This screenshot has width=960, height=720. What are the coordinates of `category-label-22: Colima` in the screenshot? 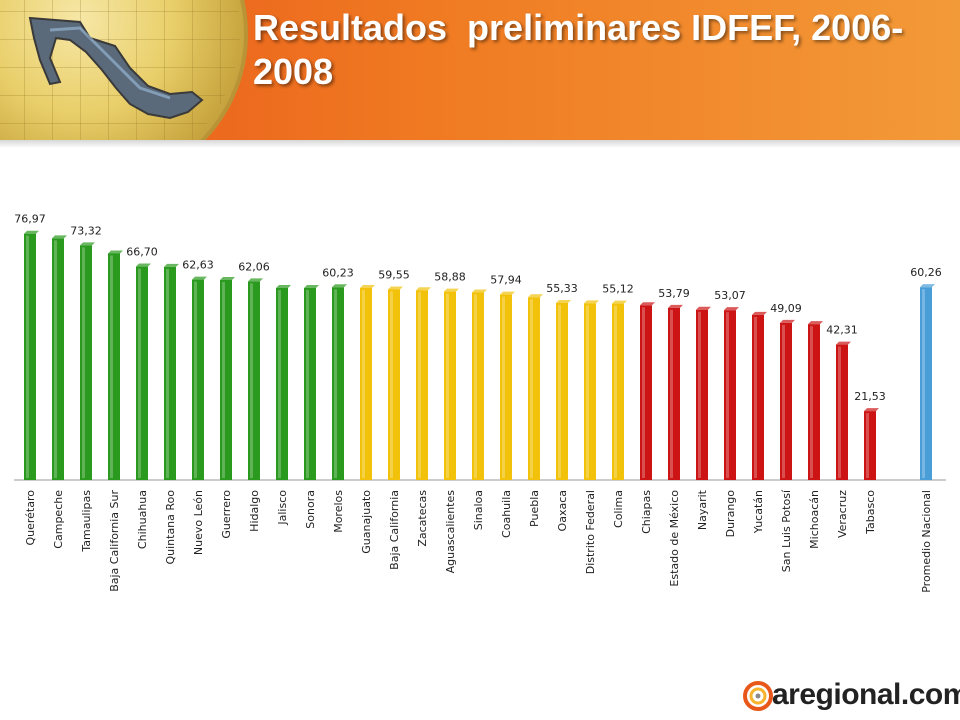 It's located at (618, 509).